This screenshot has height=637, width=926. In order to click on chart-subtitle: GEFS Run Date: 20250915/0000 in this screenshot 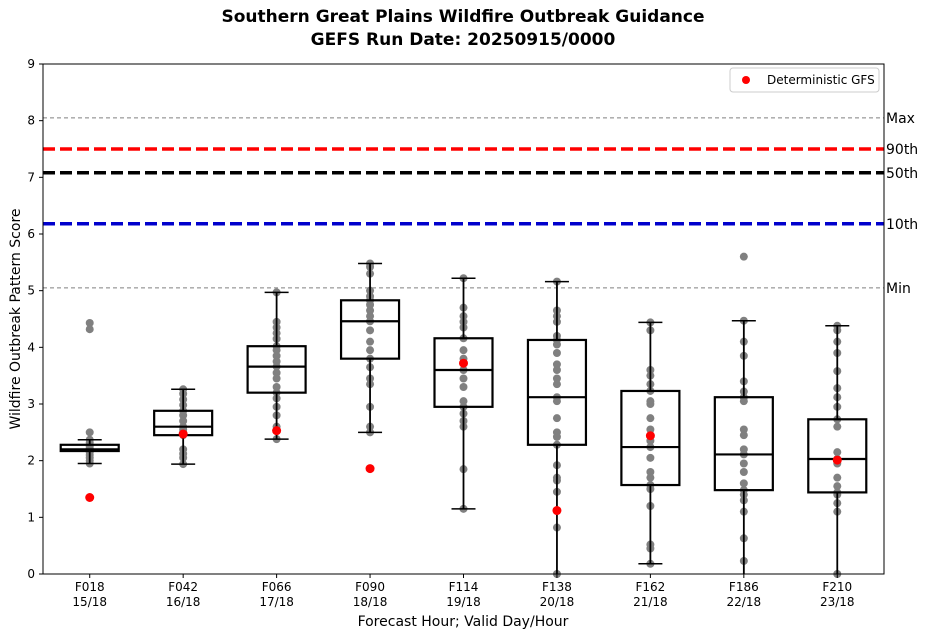, I will do `click(463, 40)`.